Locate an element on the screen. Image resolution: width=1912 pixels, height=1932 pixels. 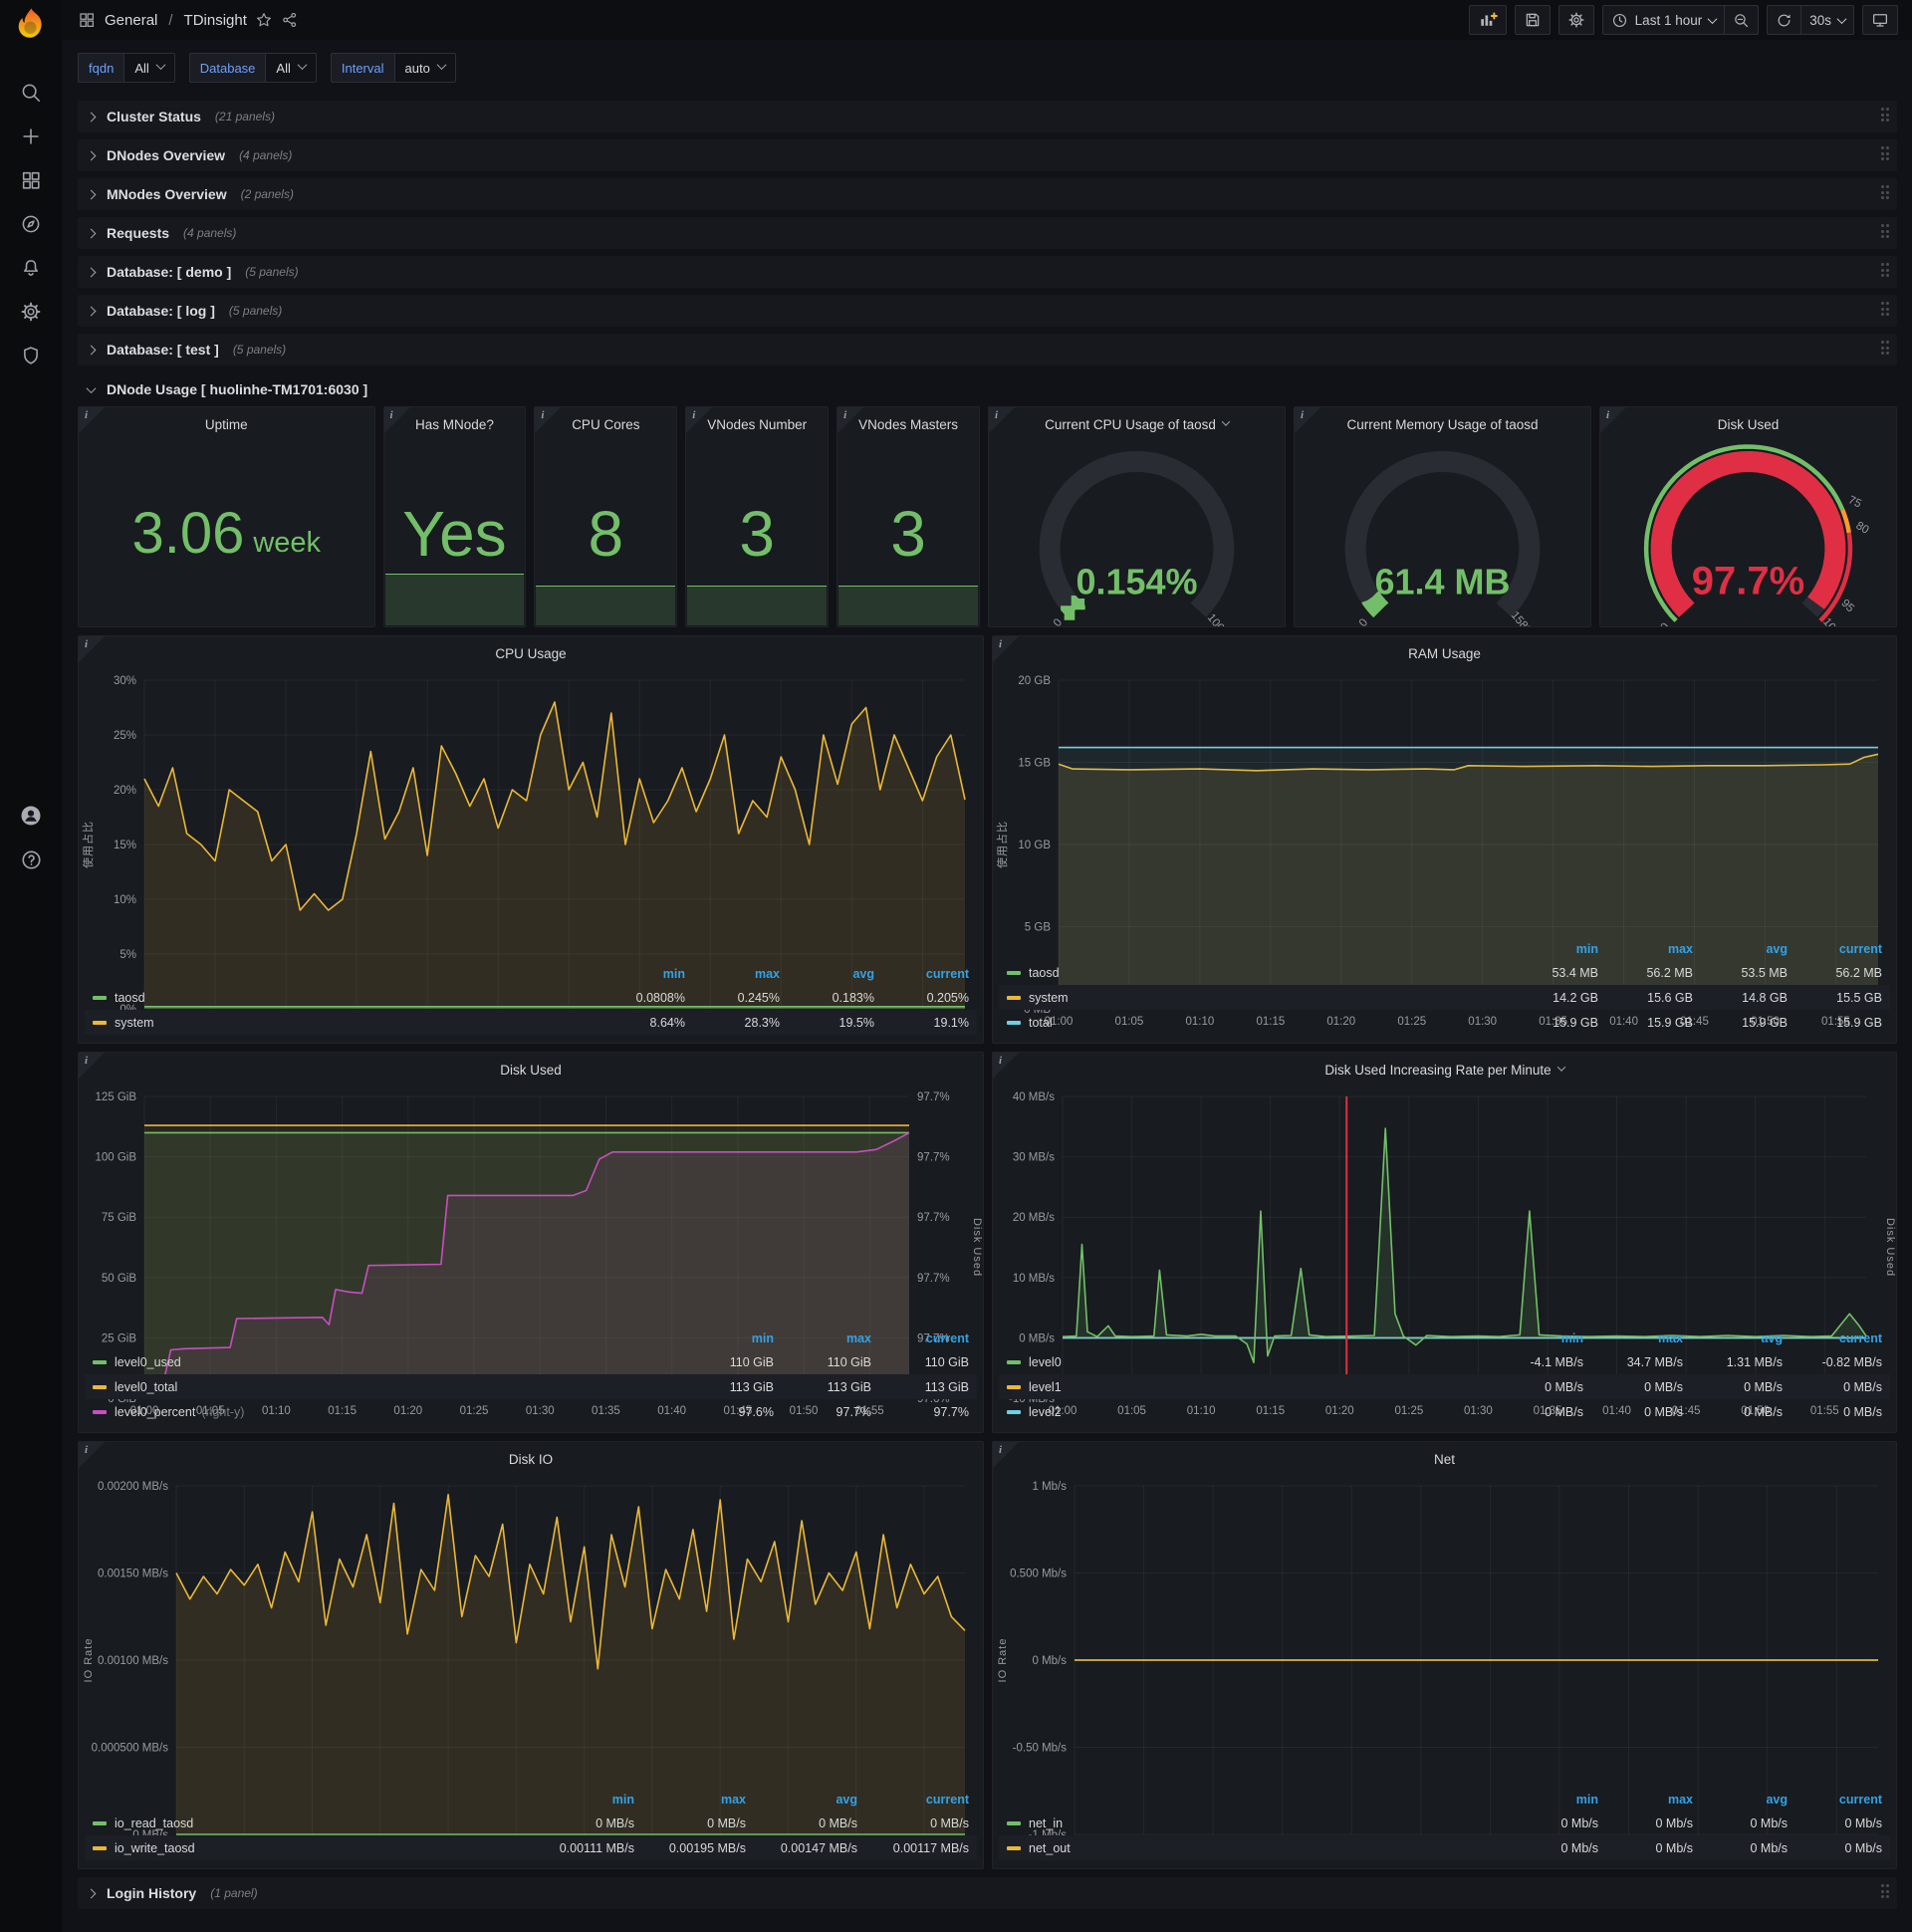
shield-icon is located at coordinates (31, 355).